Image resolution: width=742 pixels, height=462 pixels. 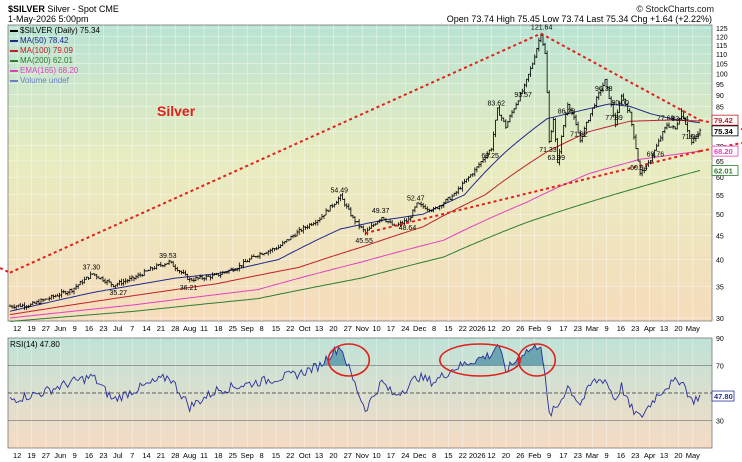 I want to click on peak-label: 45.55, so click(x=364, y=241).